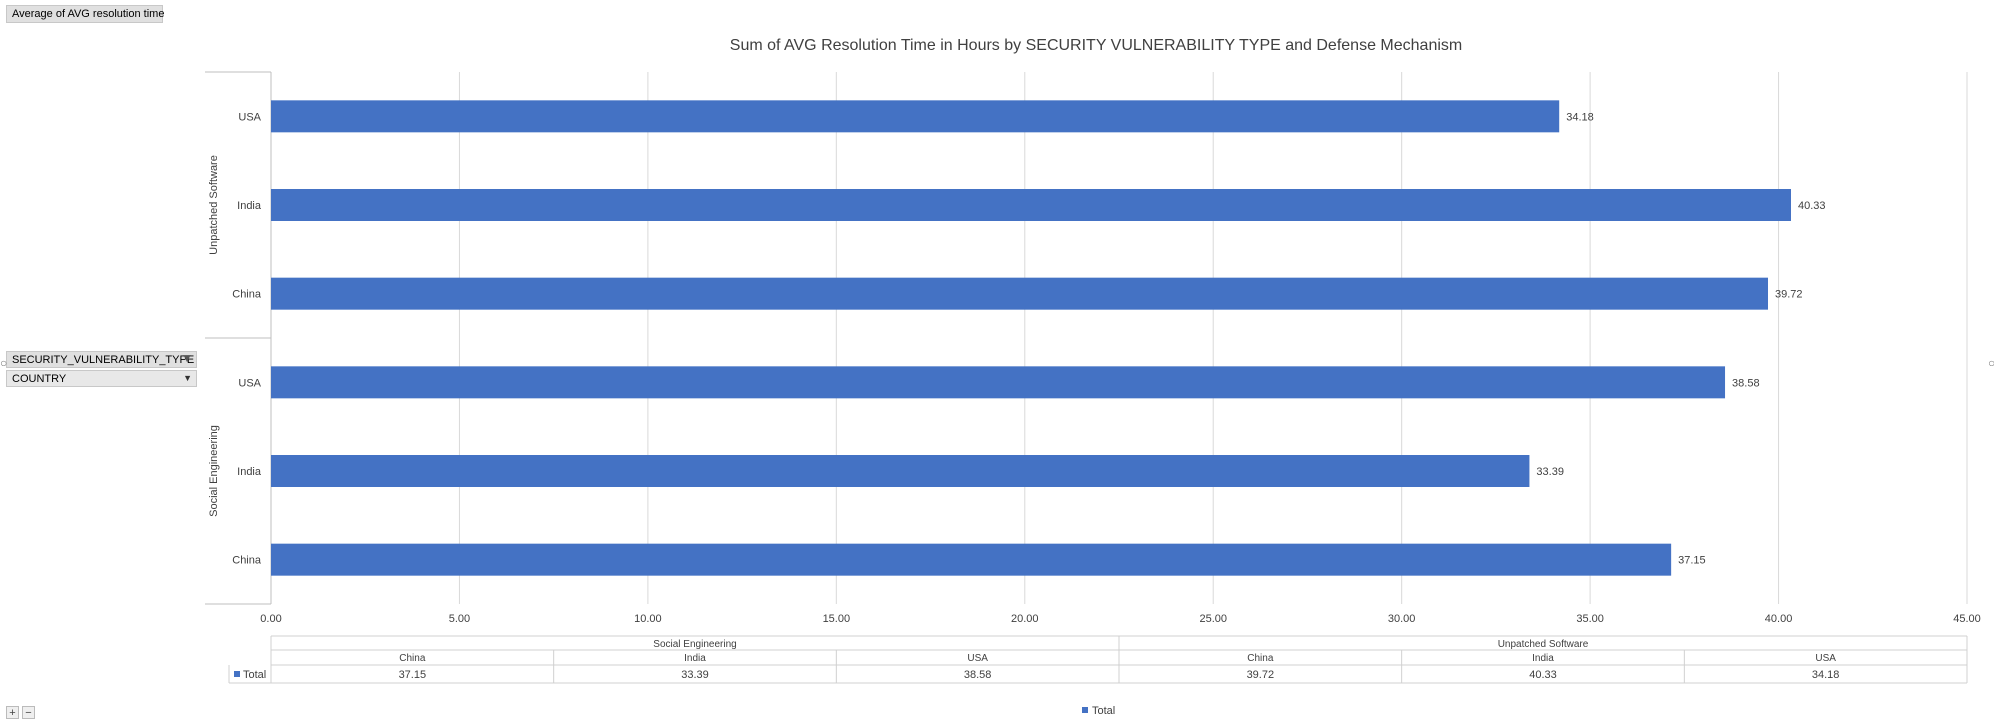 Image resolution: width=1994 pixels, height=727 pixels. I want to click on row-field-label: SECURITY_VULNERABILITY_TYPE, so click(103, 360).